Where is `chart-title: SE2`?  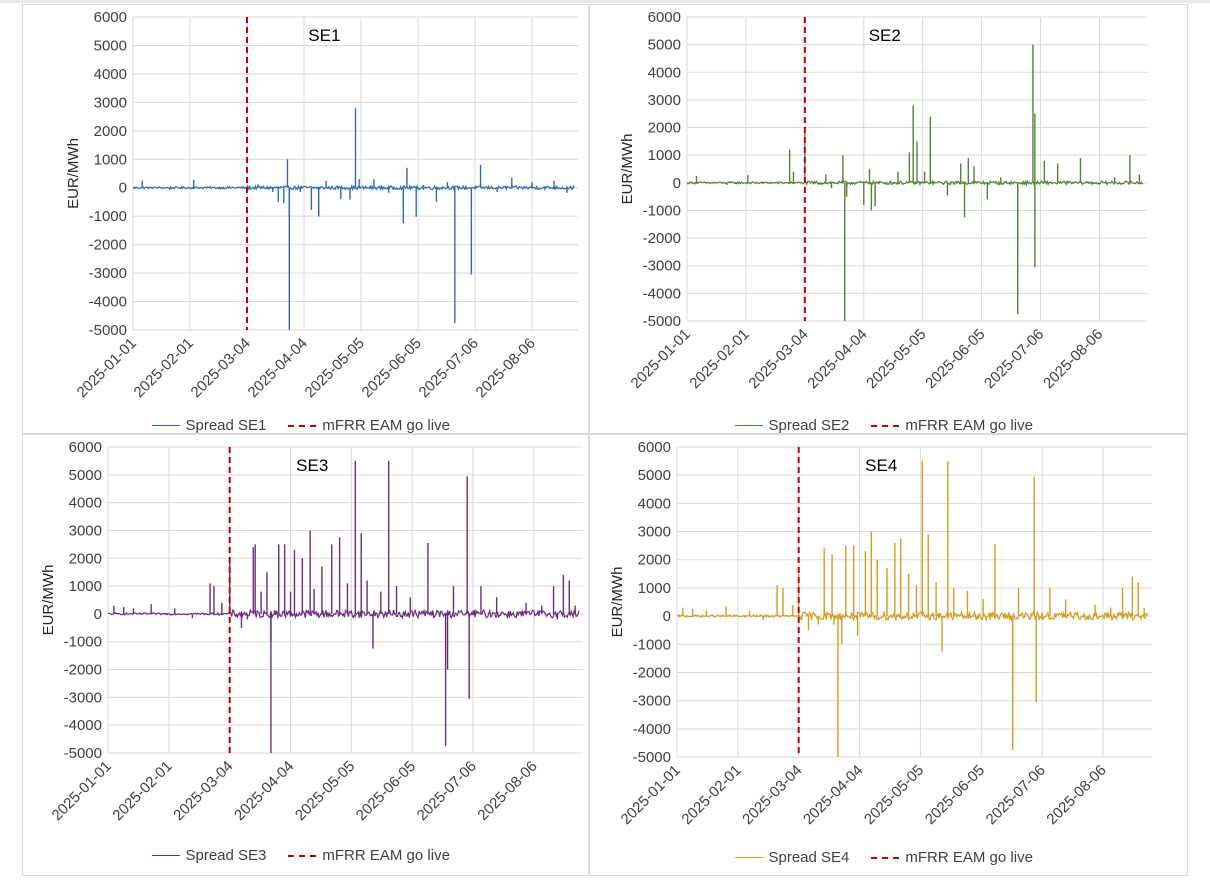
chart-title: SE2 is located at coordinates (885, 35).